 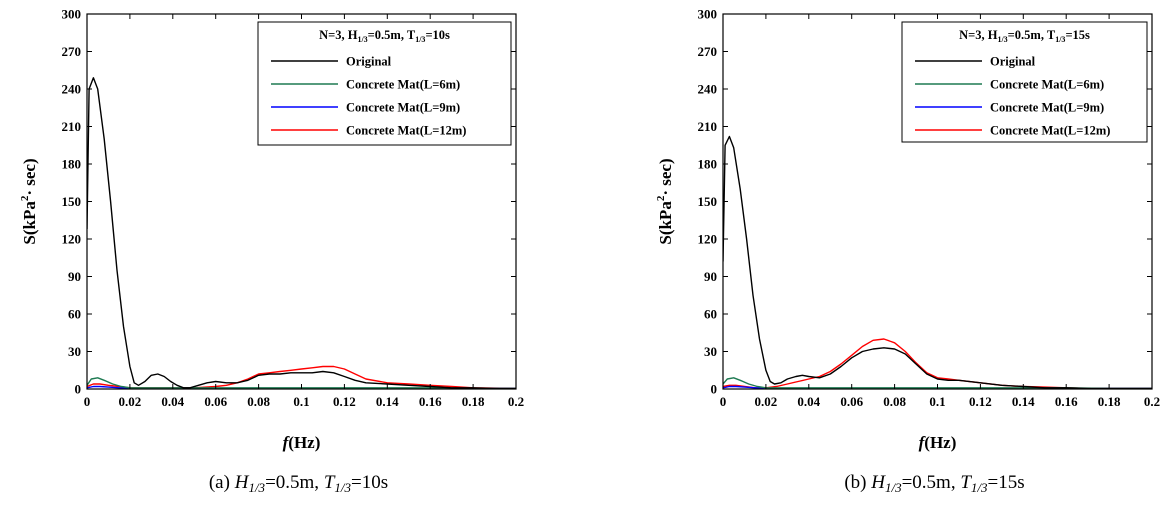 I want to click on figure-caption: (b) H1/3=0.5m, T1/3=15s, so click(x=934, y=483).